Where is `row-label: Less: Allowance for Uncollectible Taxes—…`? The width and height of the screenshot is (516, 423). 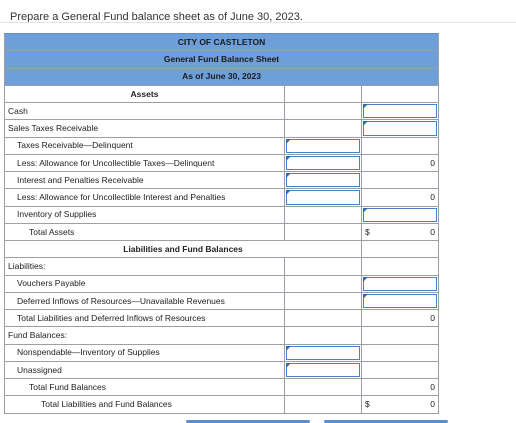
row-label: Less: Allowance for Uncollectible Taxes—… is located at coordinates (144, 163).